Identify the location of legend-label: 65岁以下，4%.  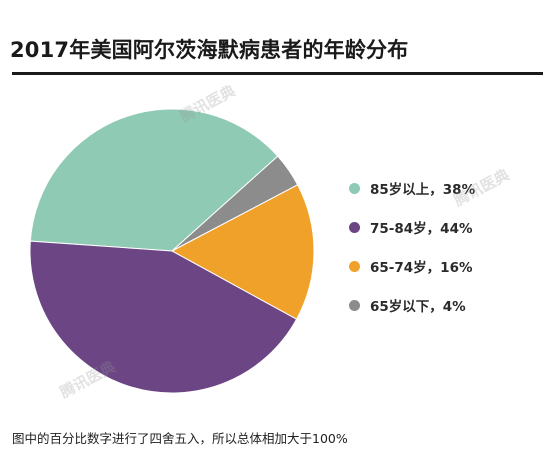
(418, 307).